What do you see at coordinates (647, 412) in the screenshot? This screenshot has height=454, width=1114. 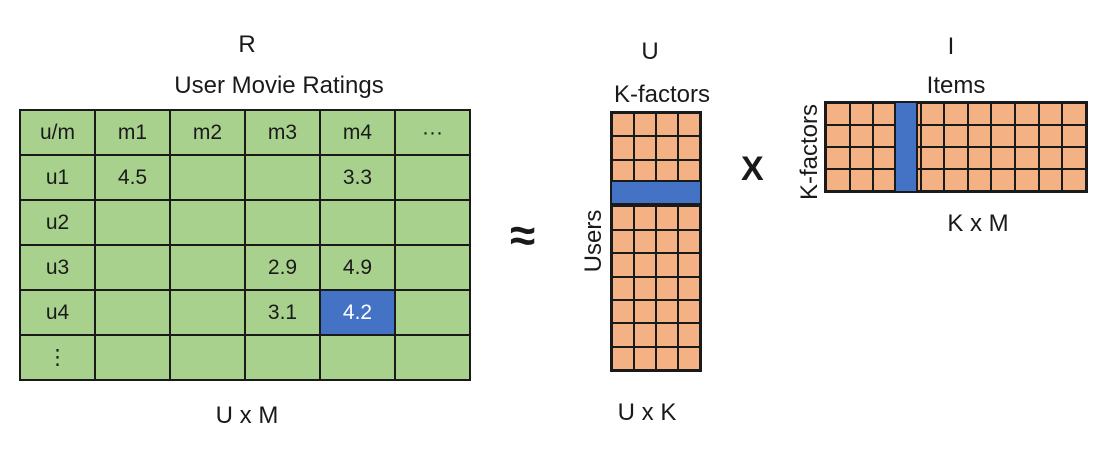 I see `user-matrix-dims: U x K` at bounding box center [647, 412].